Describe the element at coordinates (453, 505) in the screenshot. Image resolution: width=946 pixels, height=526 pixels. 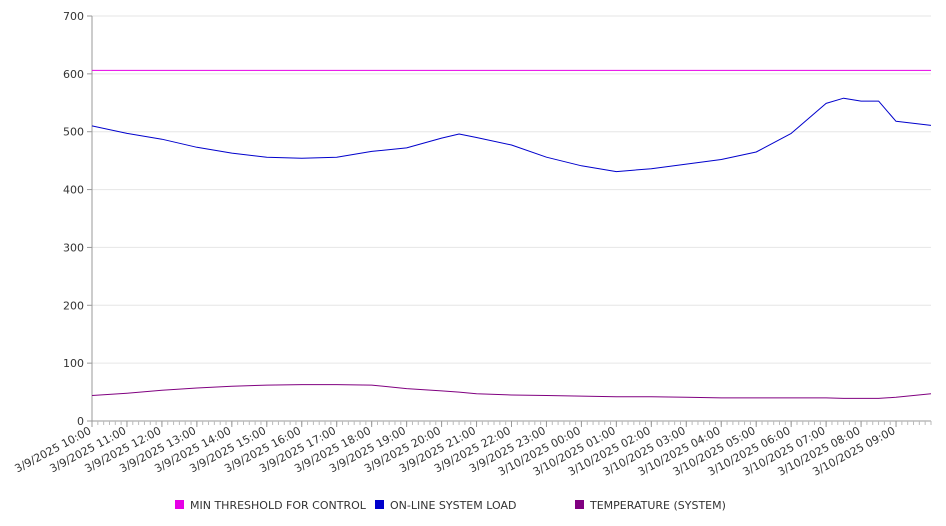
I see `legend-label: ON-LINE SYSTEM LOAD` at that location.